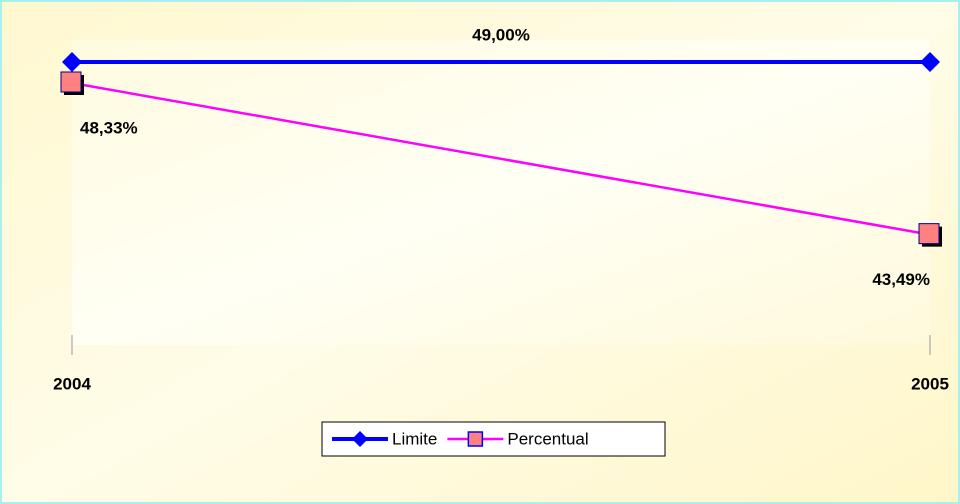 This screenshot has height=504, width=960. I want to click on legend-label: Percentual, so click(547, 438).